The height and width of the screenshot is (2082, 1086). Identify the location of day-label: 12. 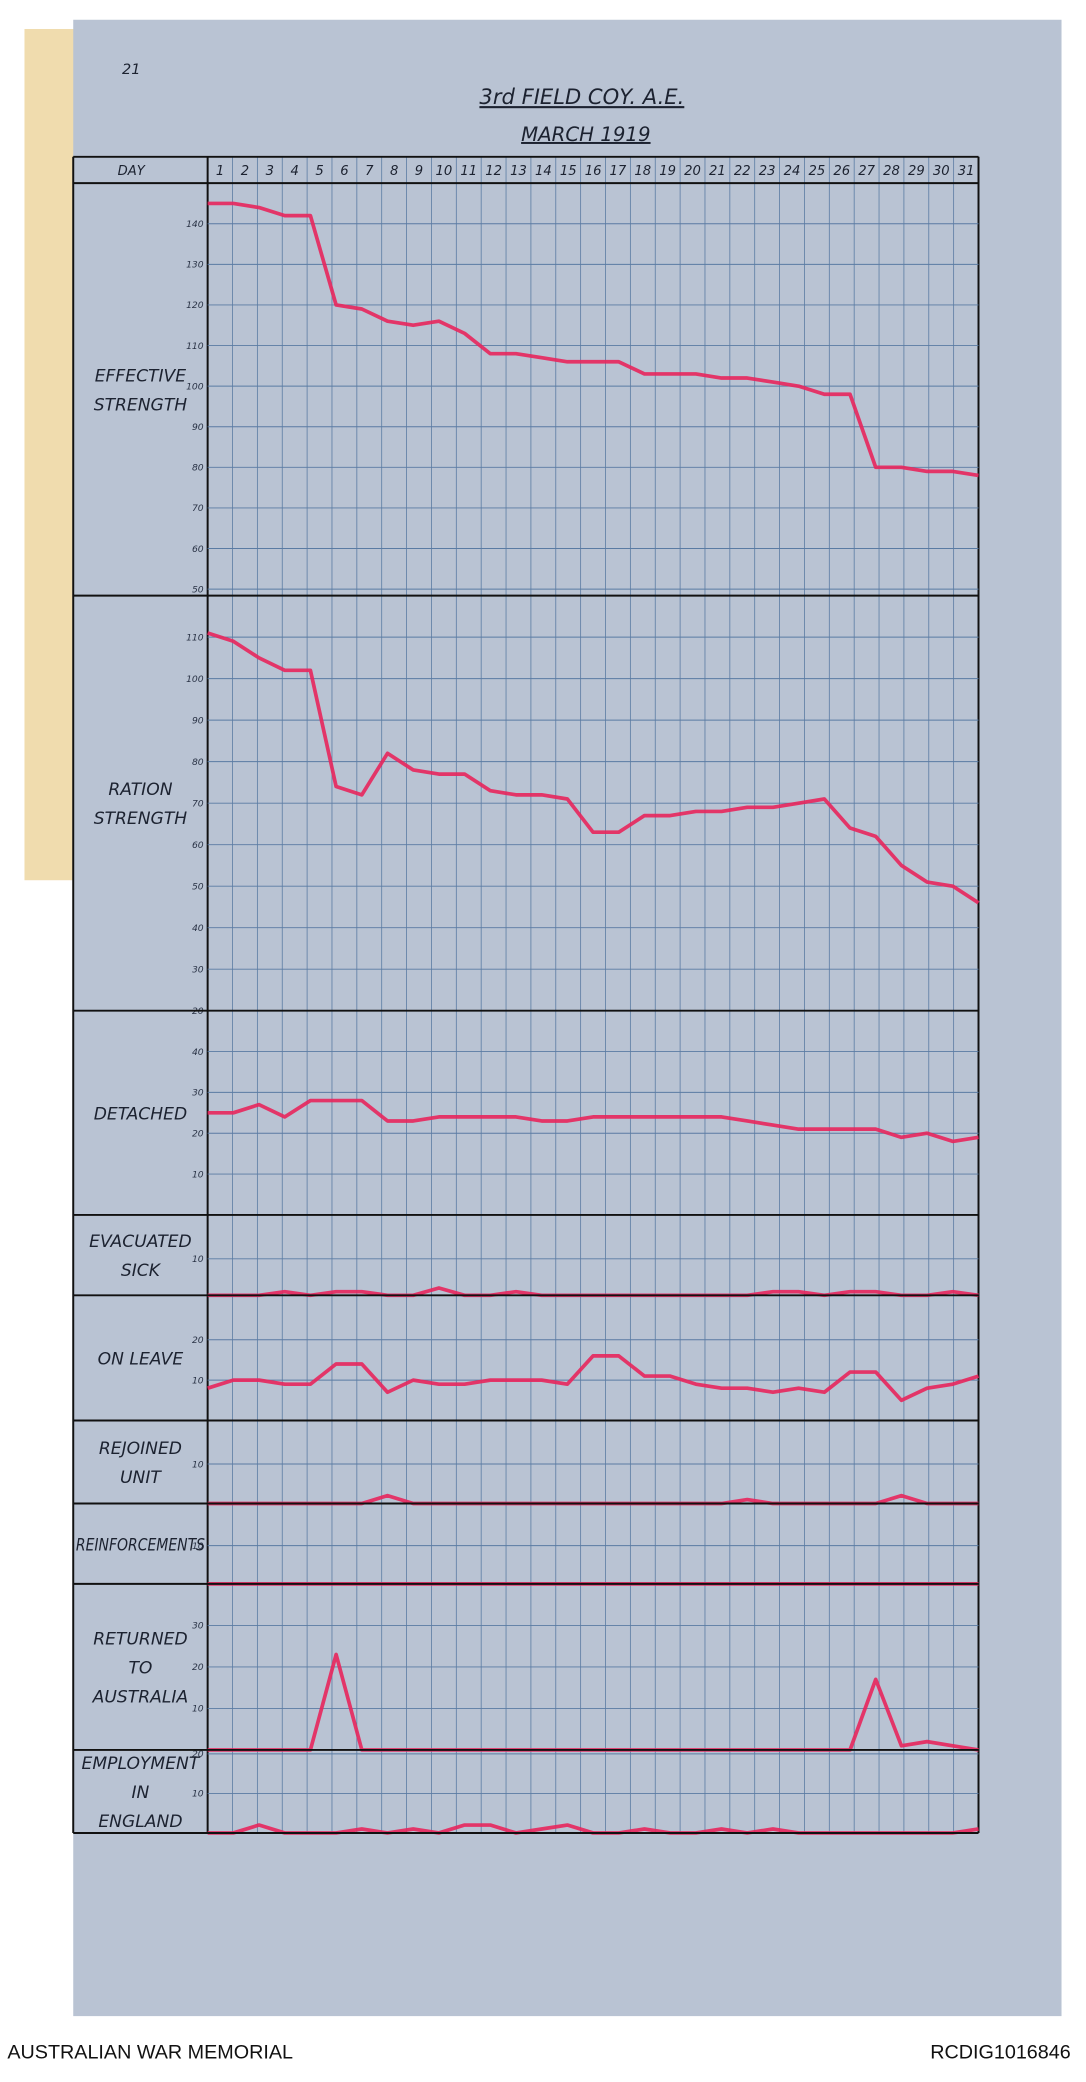
(493, 171).